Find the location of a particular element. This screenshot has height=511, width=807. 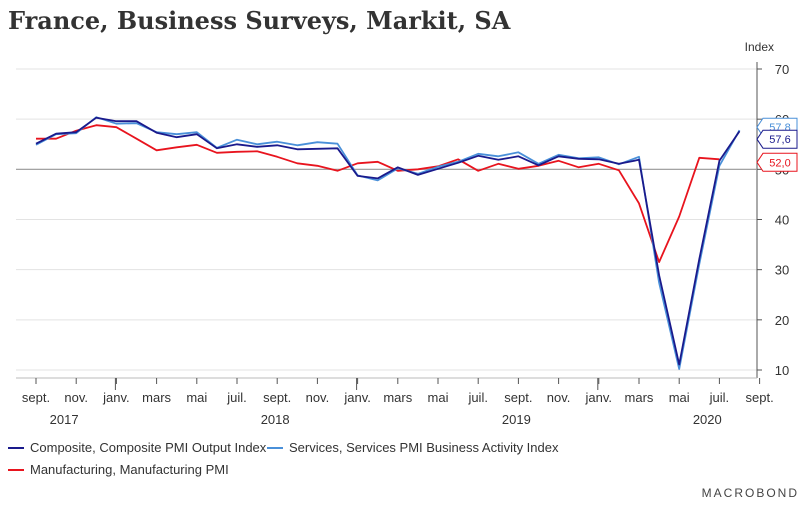

end-value-manufacturing-box is located at coordinates (777, 162).